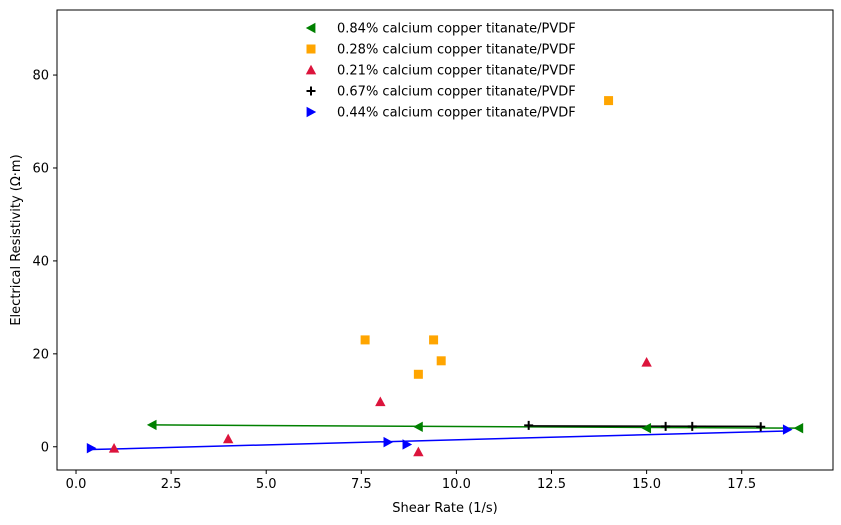  What do you see at coordinates (456, 50) in the screenshot?
I see `legend-label: 0.28% calcium copper titanate/PVDF` at bounding box center [456, 50].